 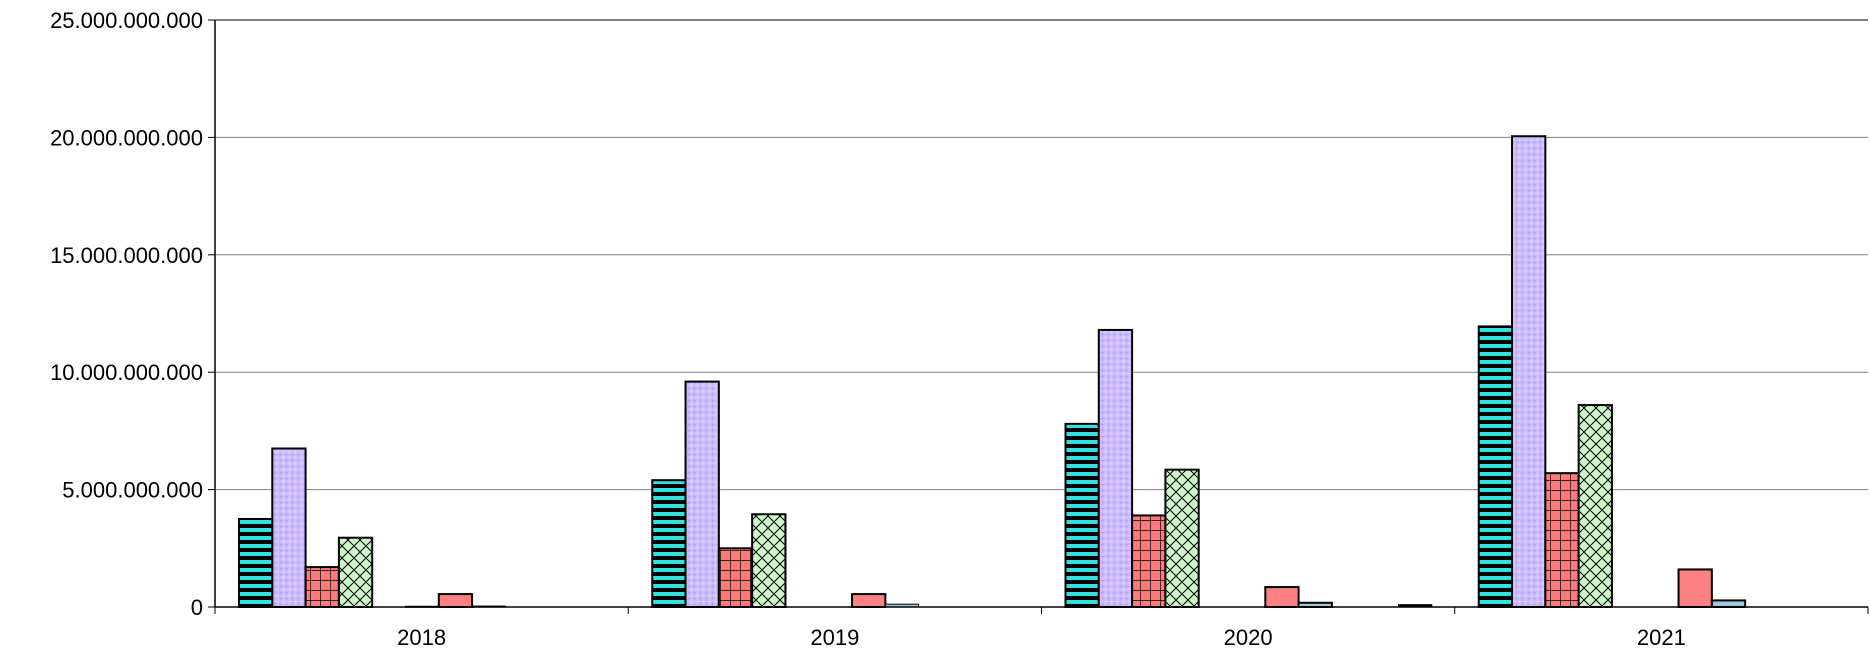 I want to click on bar-series-3-2020, so click(x=1149, y=561).